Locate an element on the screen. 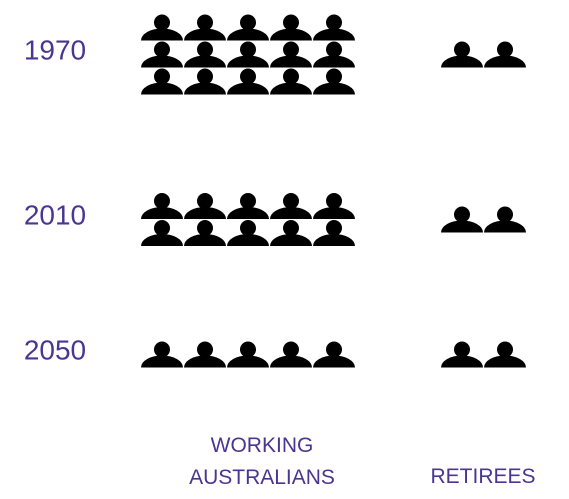  legend-label: RETIREES is located at coordinates (483, 476).